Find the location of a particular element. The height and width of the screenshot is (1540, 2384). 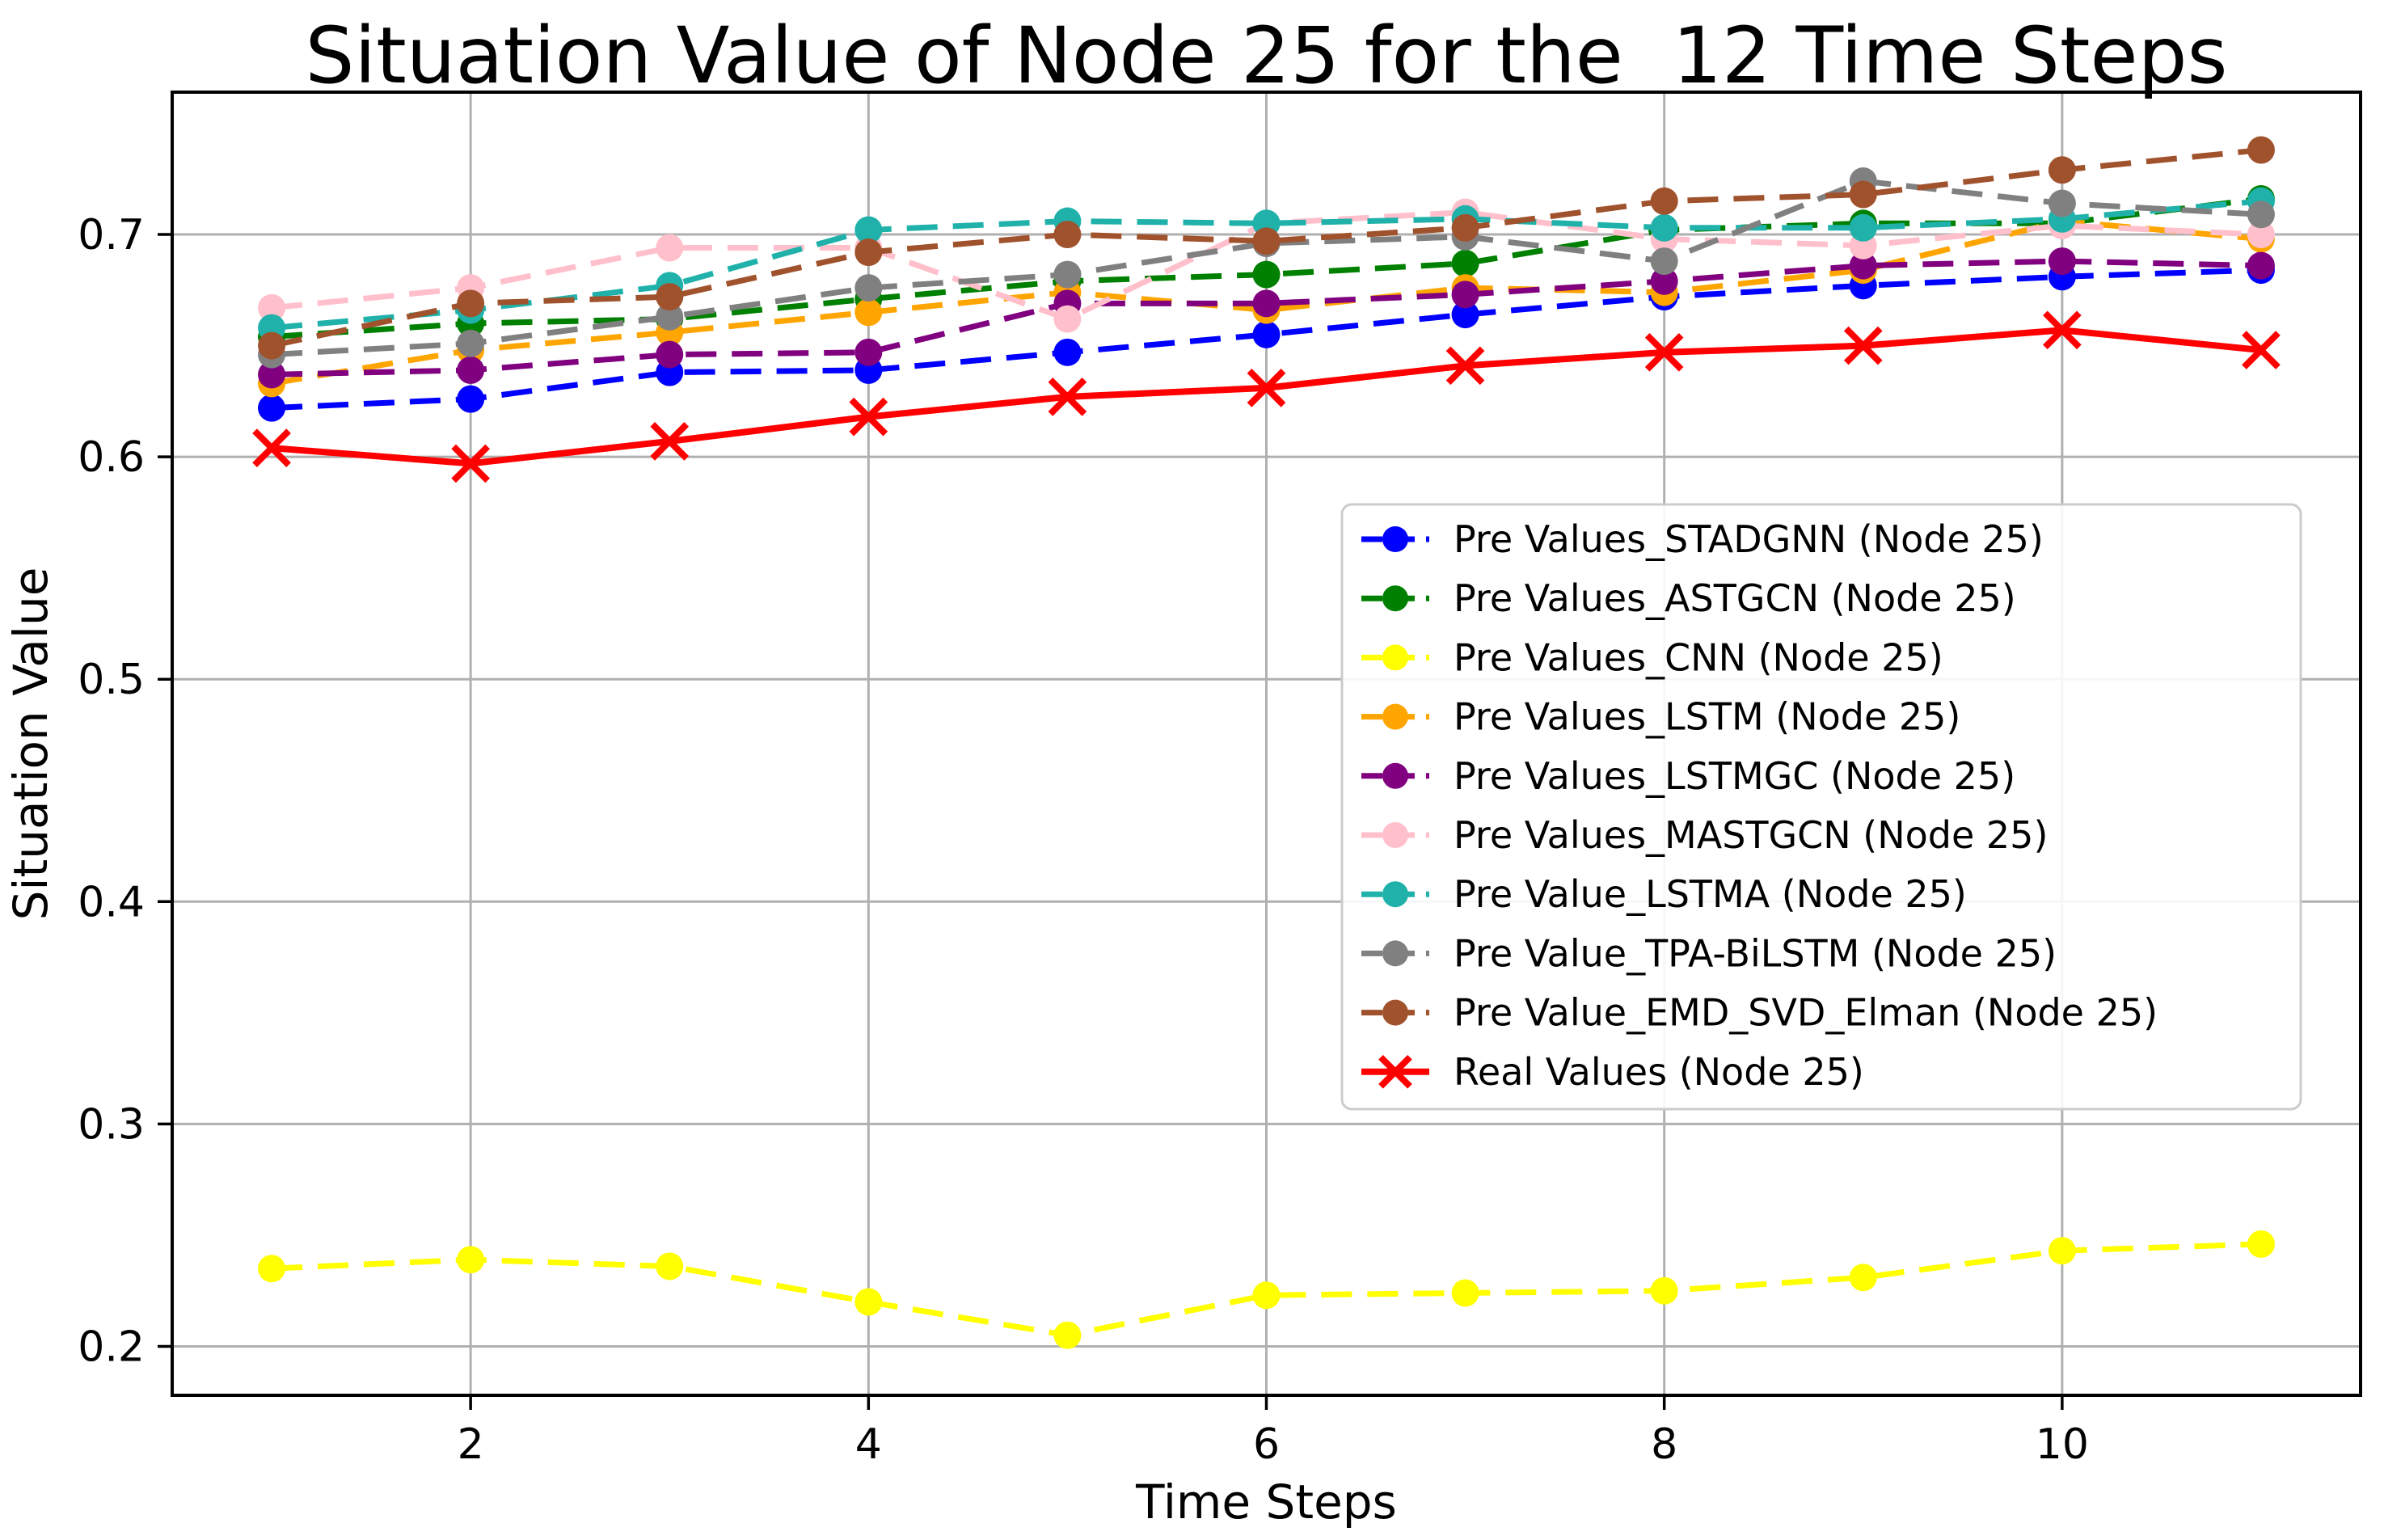

legend-entry-pre-value-tpa-bilstm: Pre Value_TPA-BiLSTM (Node 25) is located at coordinates (1709, 953).